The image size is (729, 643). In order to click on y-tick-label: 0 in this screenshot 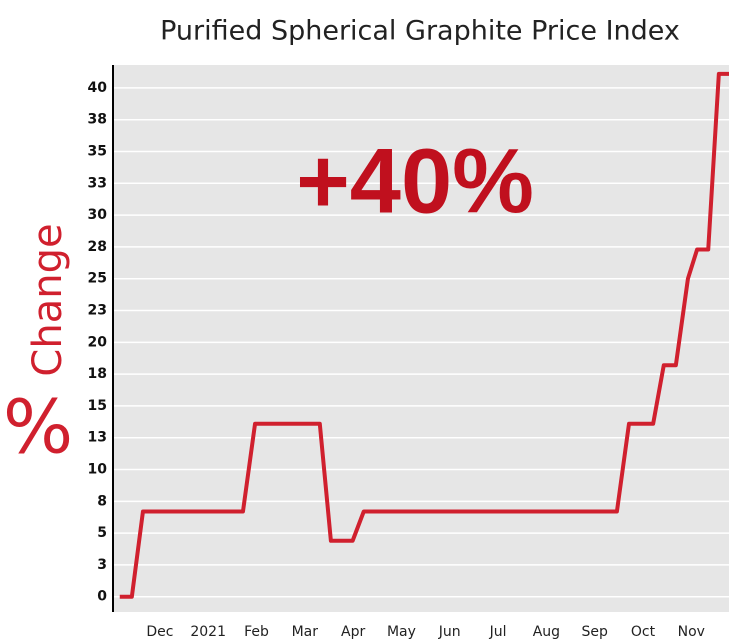, I will do `click(102, 597)`.